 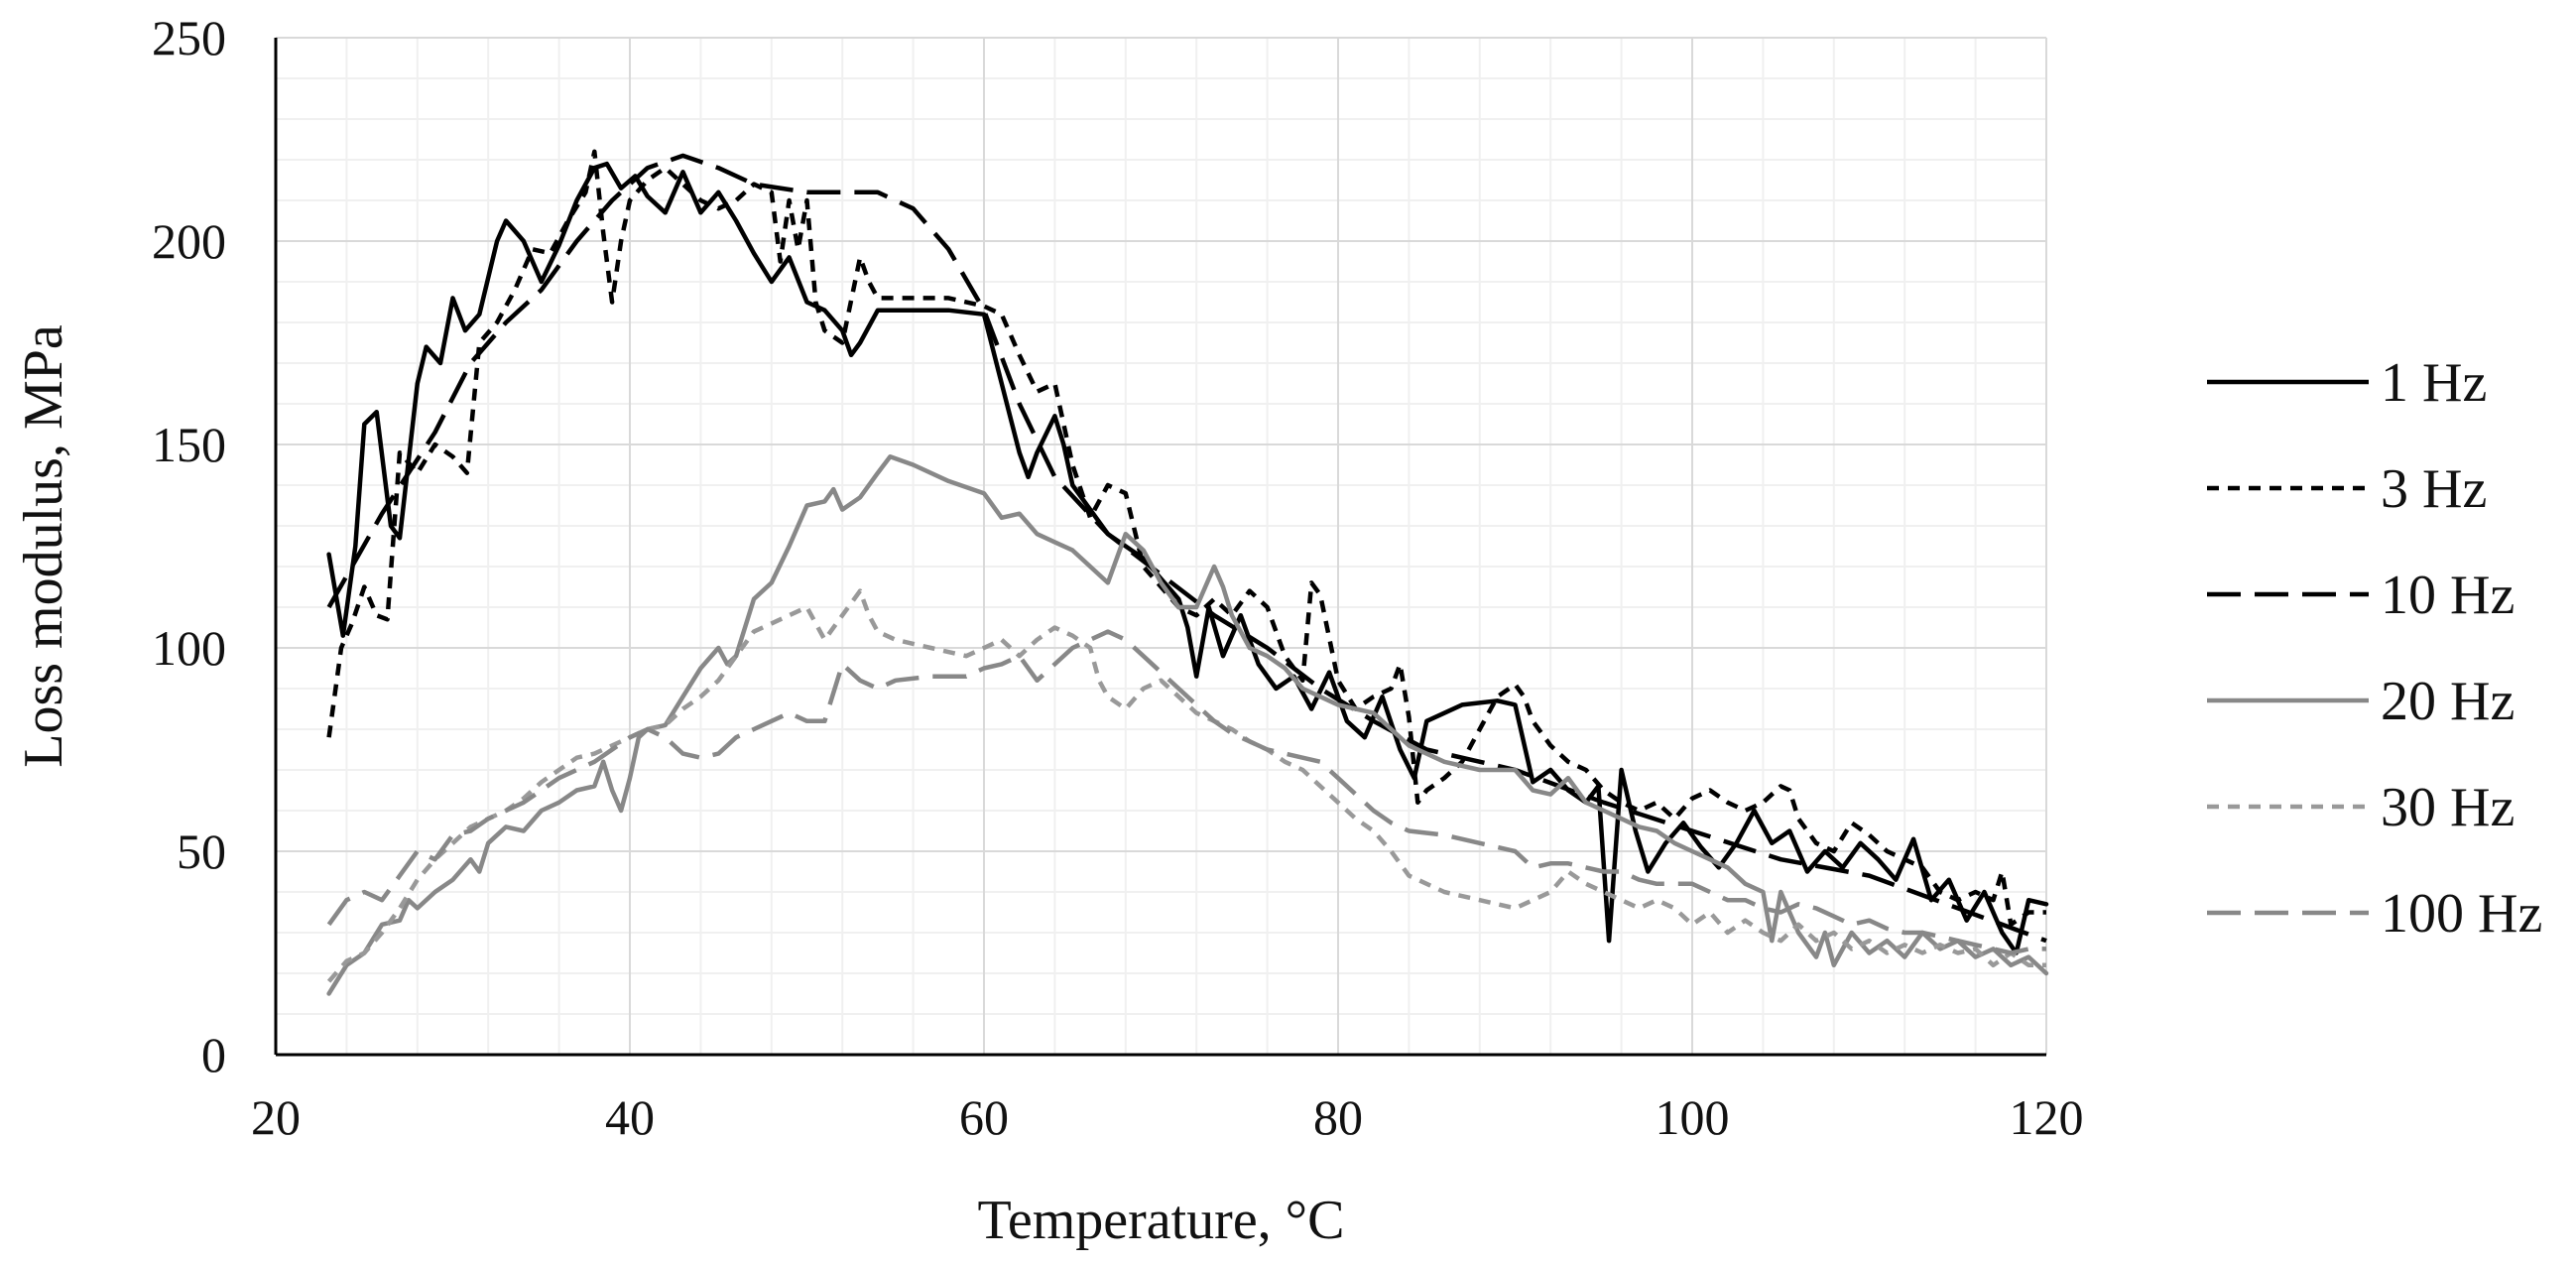 I want to click on x-tick-label: 60, so click(x=984, y=1117).